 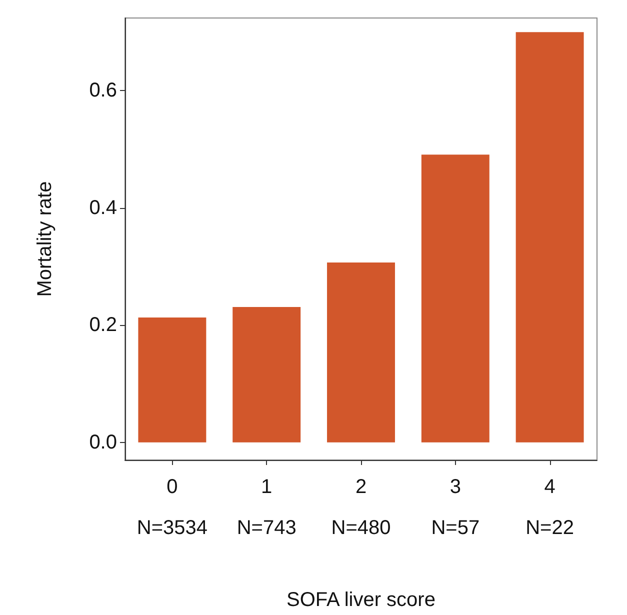 I want to click on text: N=57, so click(x=455, y=528).